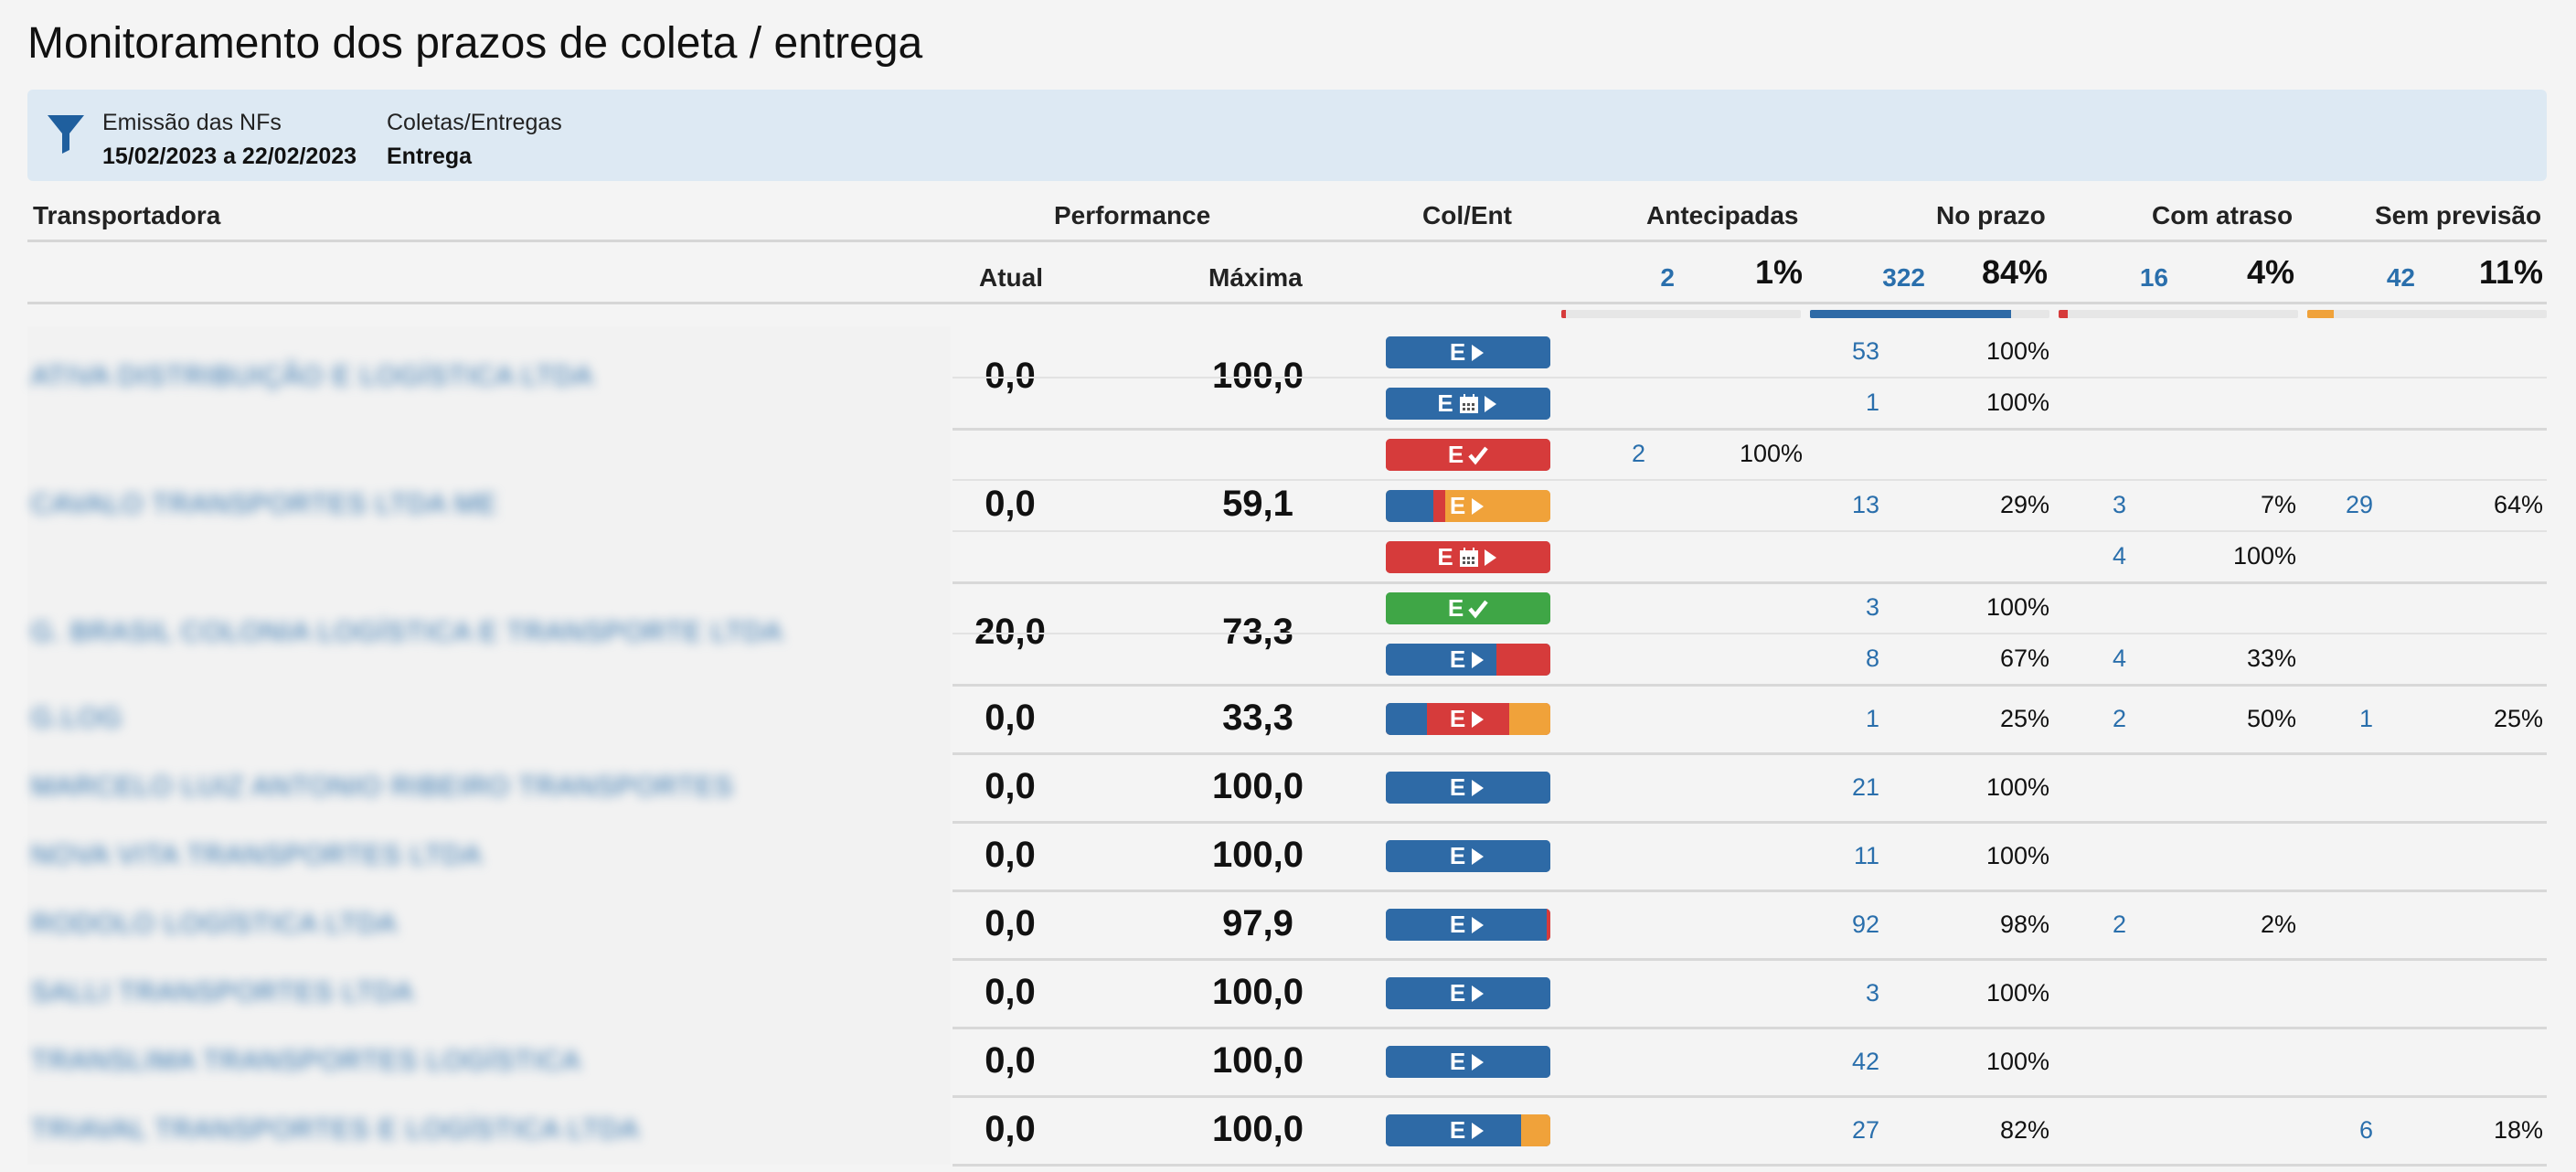 This screenshot has width=2576, height=1172. Describe the element at coordinates (1257, 717) in the screenshot. I see `performance-maxima: 33,3` at that location.